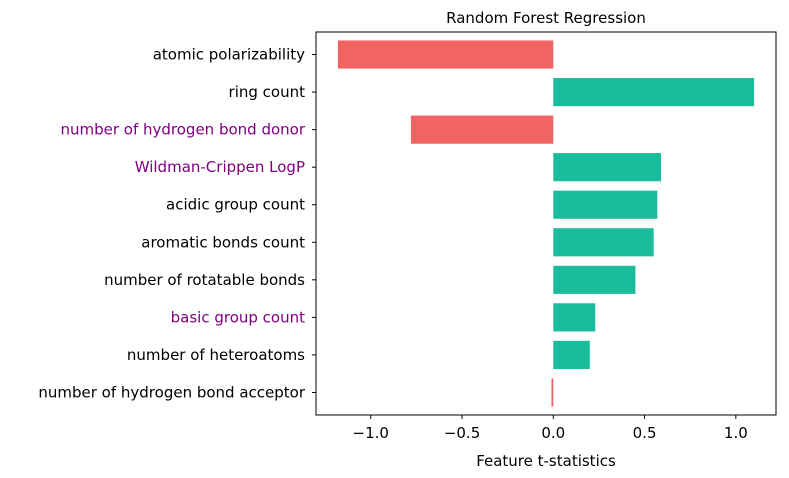 The width and height of the screenshot is (789, 478). Describe the element at coordinates (553, 433) in the screenshot. I see `x-tick-label: 0.0` at that location.